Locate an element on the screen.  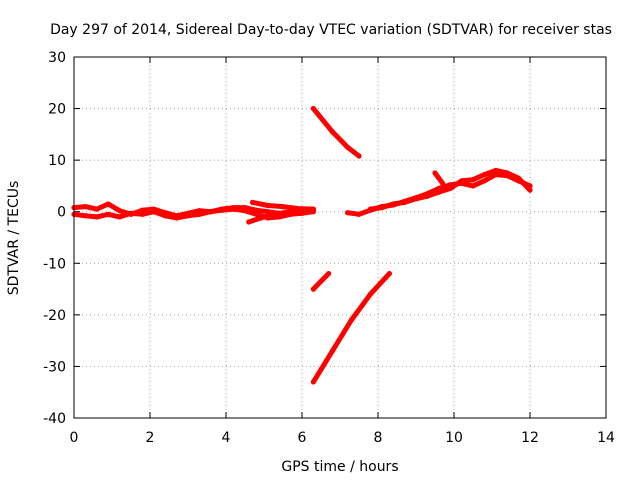
series-4-line is located at coordinates (336, 132).